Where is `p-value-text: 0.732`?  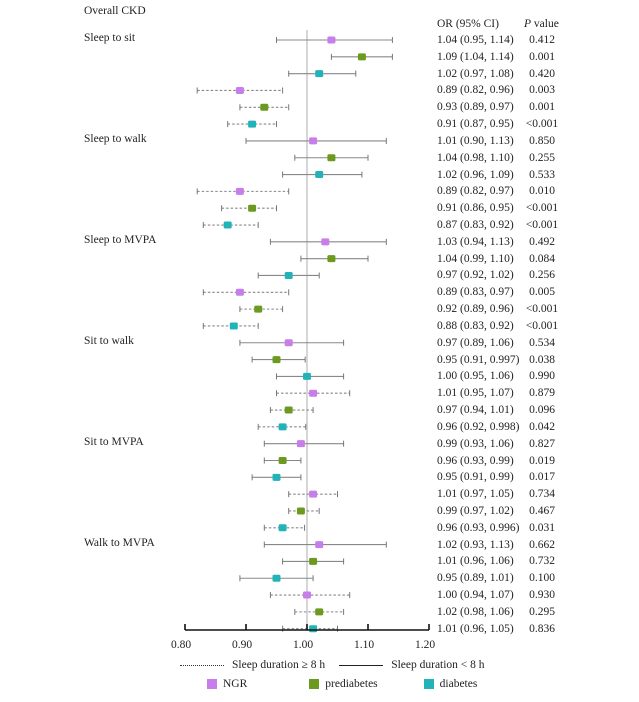
p-value-text: 0.732 is located at coordinates (542, 561).